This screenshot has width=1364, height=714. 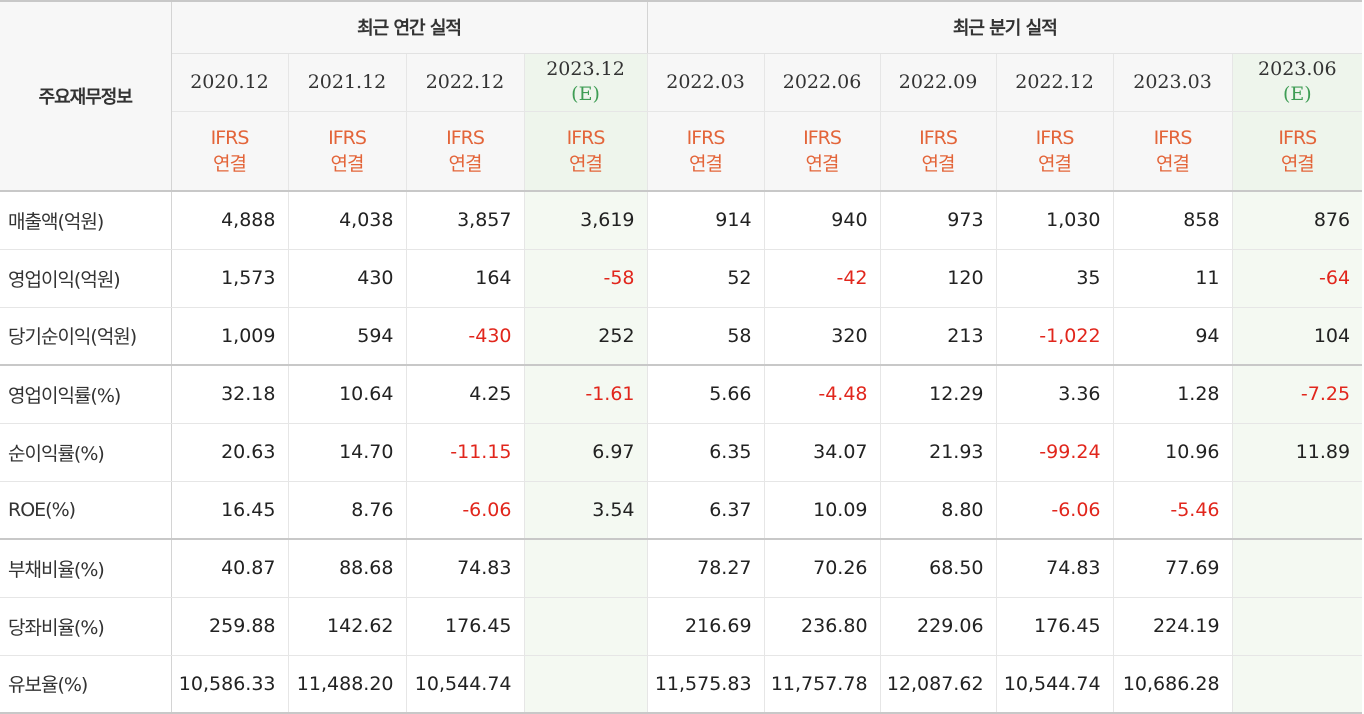 I want to click on period-header: 2022.06, so click(x=822, y=82).